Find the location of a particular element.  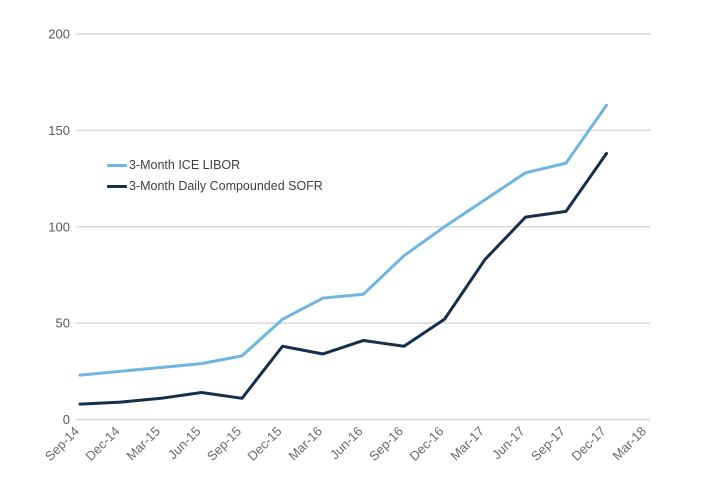

legend-item-libor: 3-Month ICE LIBOR is located at coordinates (215, 165).